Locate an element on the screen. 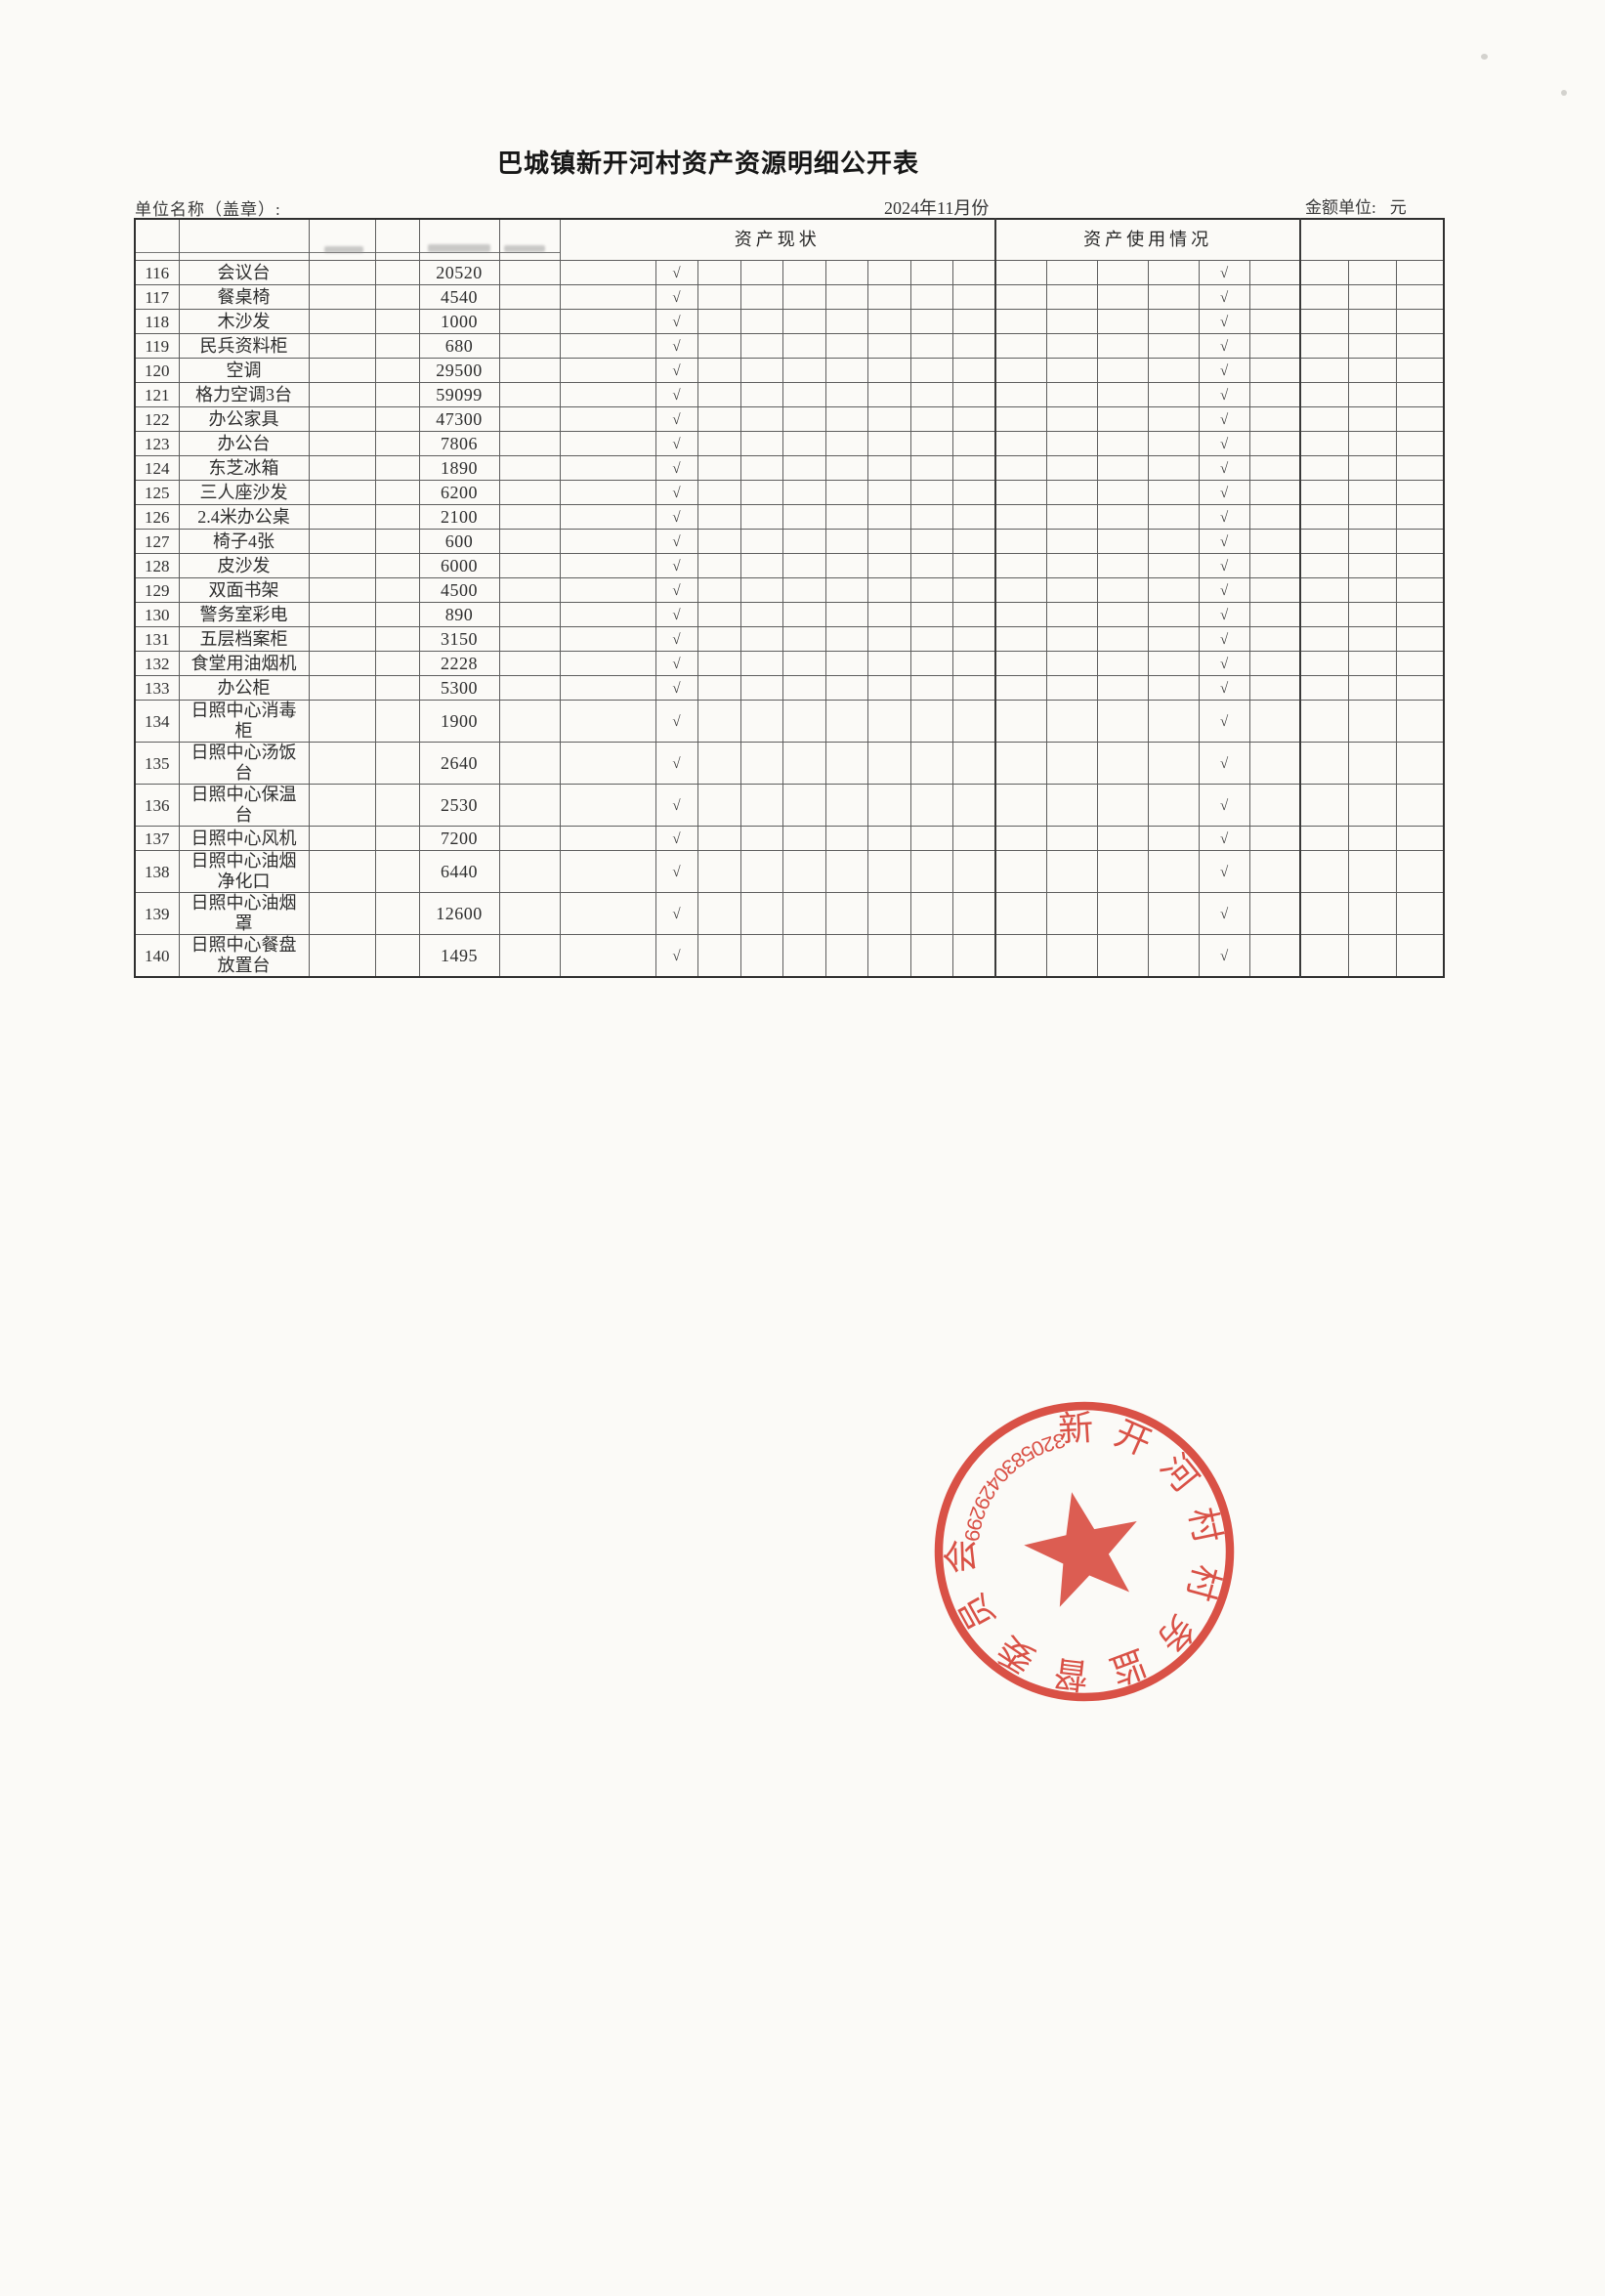 This screenshot has width=1605, height=2296. row-number-cell: 140 is located at coordinates (157, 956).